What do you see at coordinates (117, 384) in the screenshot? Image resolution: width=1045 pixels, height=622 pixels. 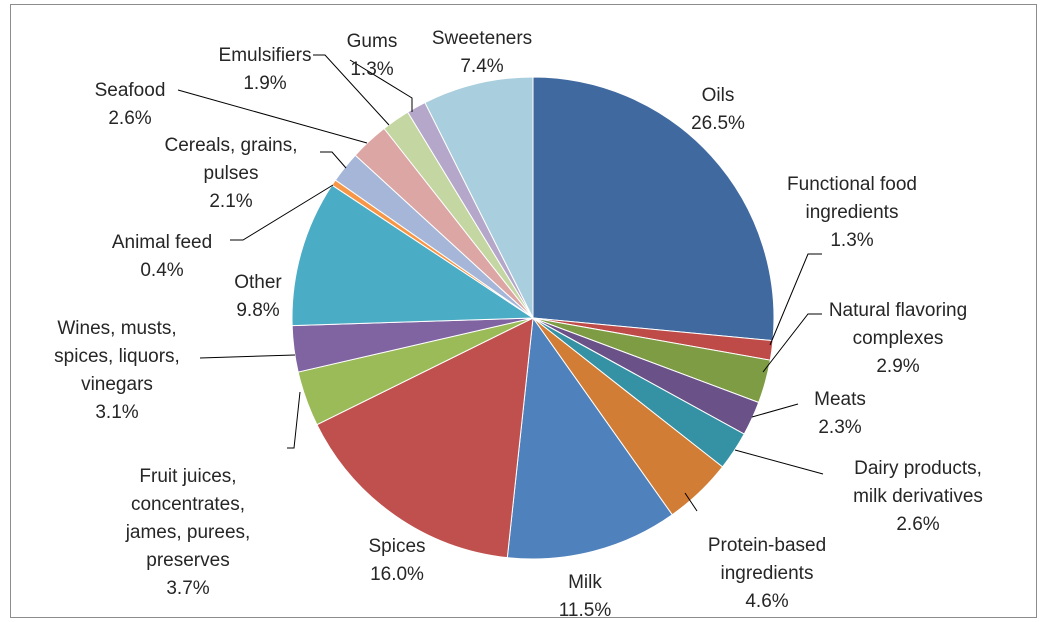 I see `slice-label-text: vinegars` at bounding box center [117, 384].